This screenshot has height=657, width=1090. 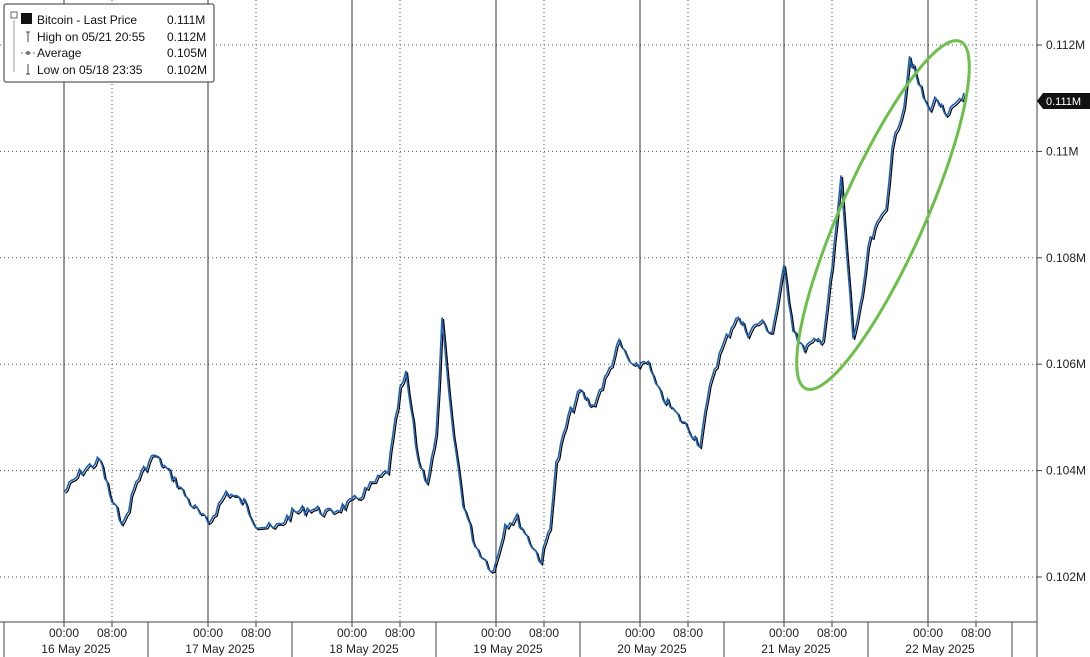 I want to click on y-tick-label: 0.102M, so click(x=1066, y=577).